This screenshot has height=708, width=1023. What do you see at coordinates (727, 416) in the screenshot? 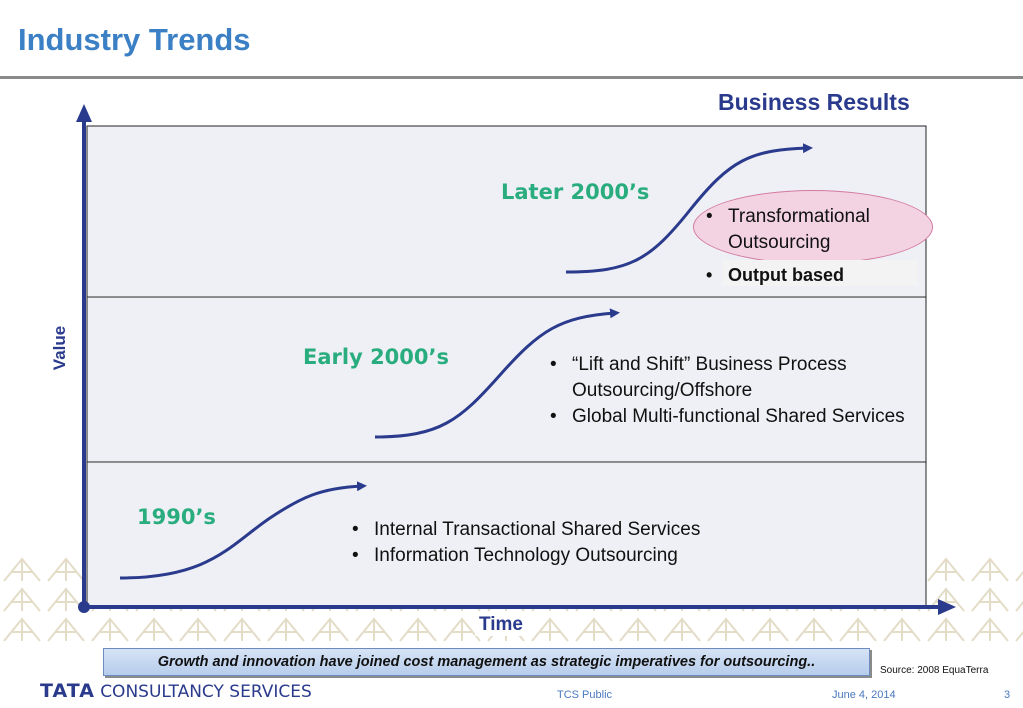
I see `list-item: • Global Multi-functional Shared Services` at bounding box center [727, 416].